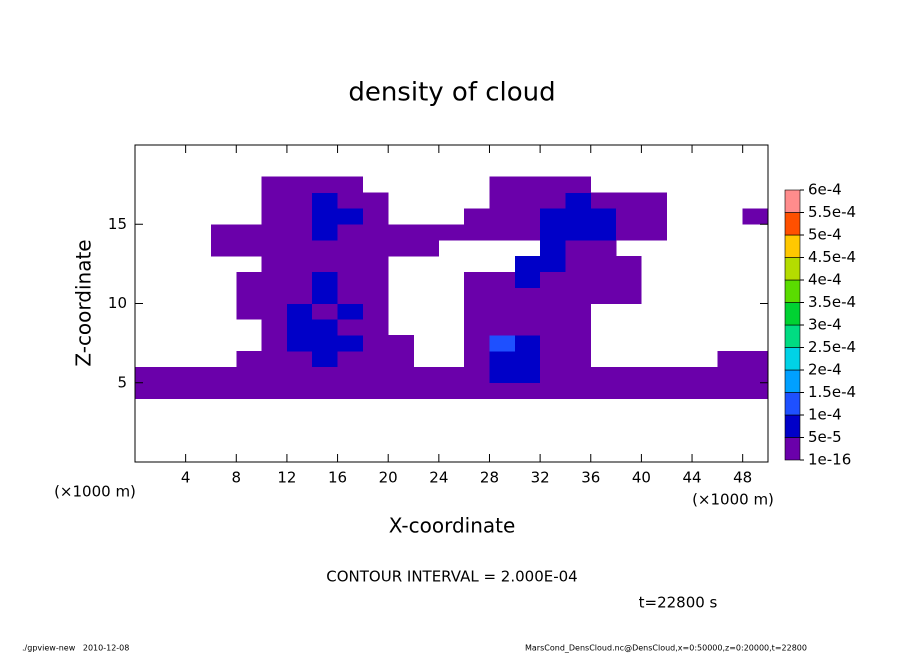 The image size is (904, 654). I want to click on colorbar-label: 2e-4, so click(825, 370).